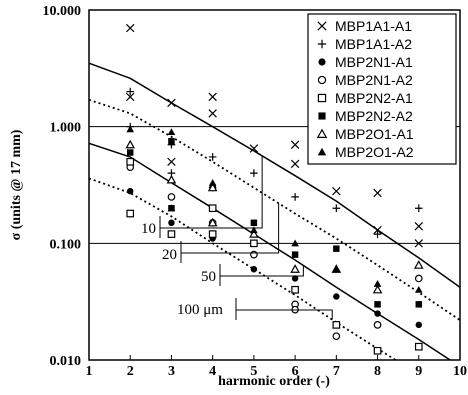 The width and height of the screenshot is (468, 395). Describe the element at coordinates (365, 80) in the screenshot. I see `legend-item: MBP2N1-A2` at that location.